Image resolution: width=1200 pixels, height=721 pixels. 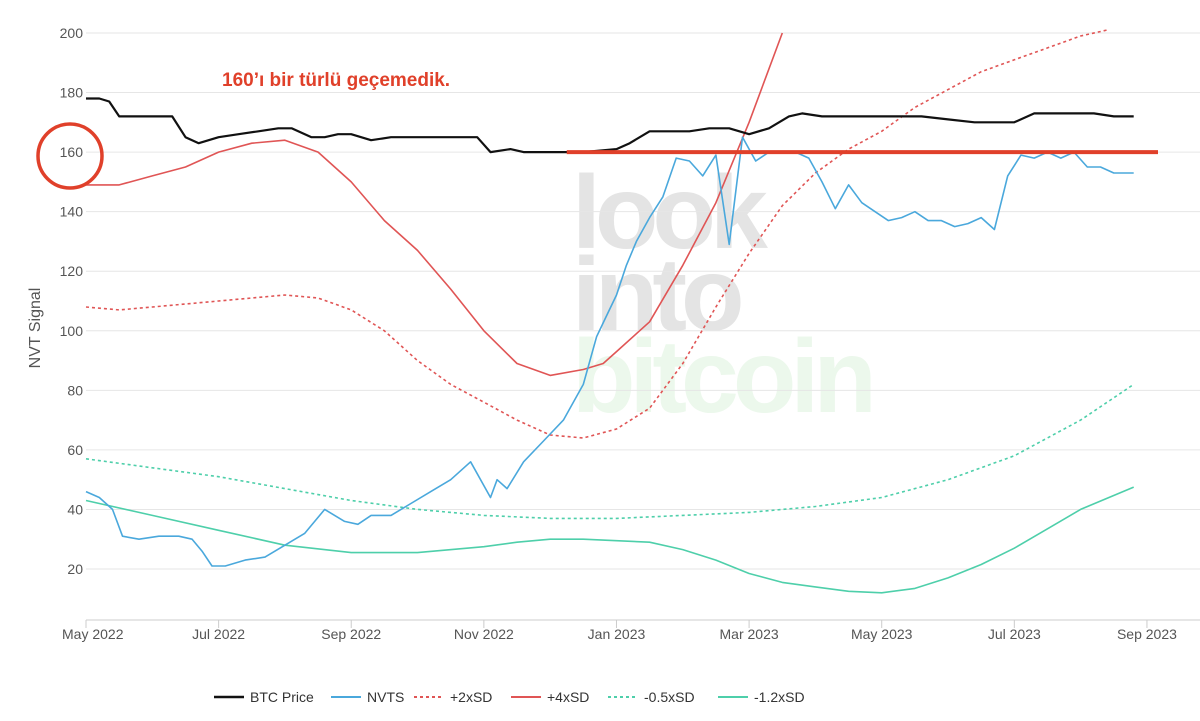 What do you see at coordinates (509, 697) in the screenshot?
I see `legend: BTC Price NVTS +2xSD +4xSD -0.5xSD -1.2xSD` at bounding box center [509, 697].